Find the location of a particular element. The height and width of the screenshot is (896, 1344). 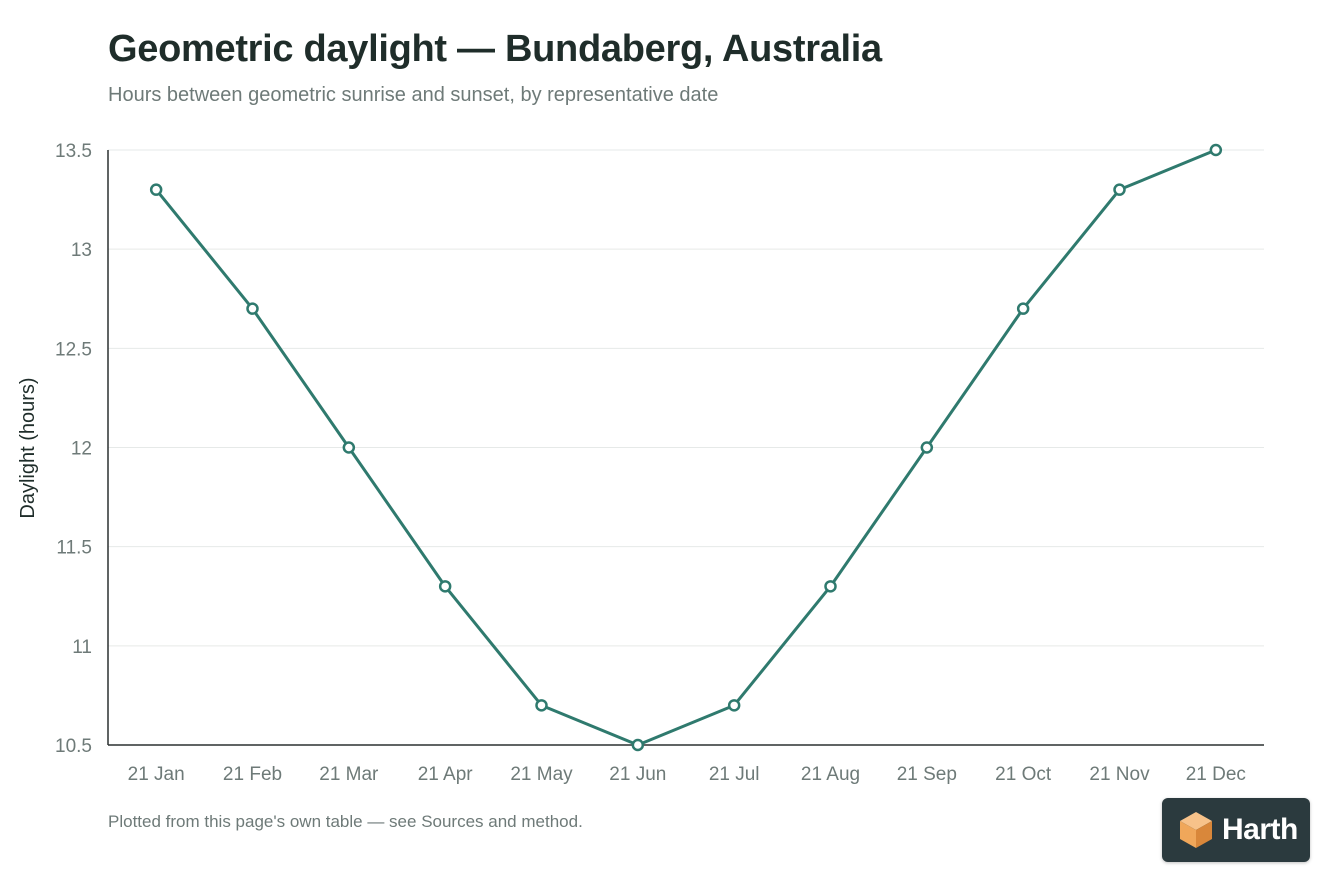

x-tick-label: 21 Apr is located at coordinates (446, 774).